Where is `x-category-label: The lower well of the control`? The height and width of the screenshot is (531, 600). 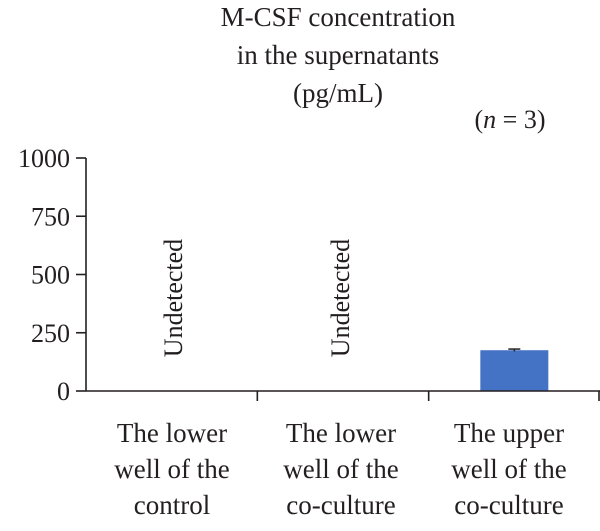 x-category-label: The lower well of the control is located at coordinates (171, 469).